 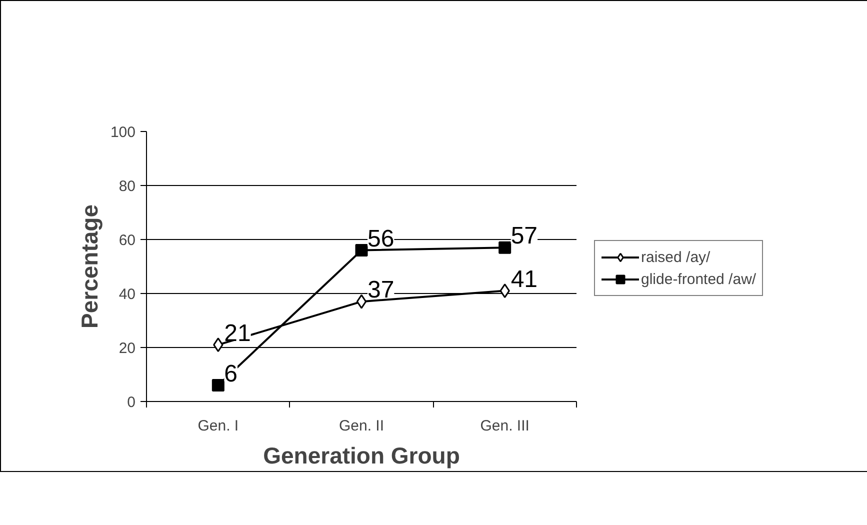 What do you see at coordinates (127, 240) in the screenshot?
I see `y-tick-label: 60` at bounding box center [127, 240].